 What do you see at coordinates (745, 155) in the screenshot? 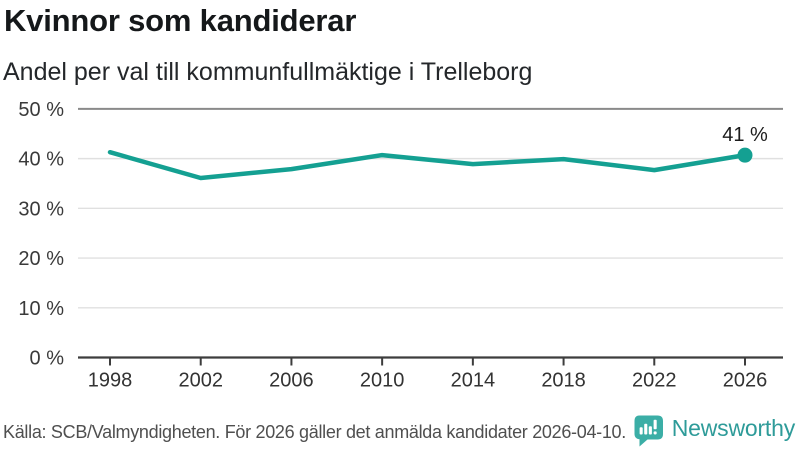
I see `end-point-dot` at bounding box center [745, 155].